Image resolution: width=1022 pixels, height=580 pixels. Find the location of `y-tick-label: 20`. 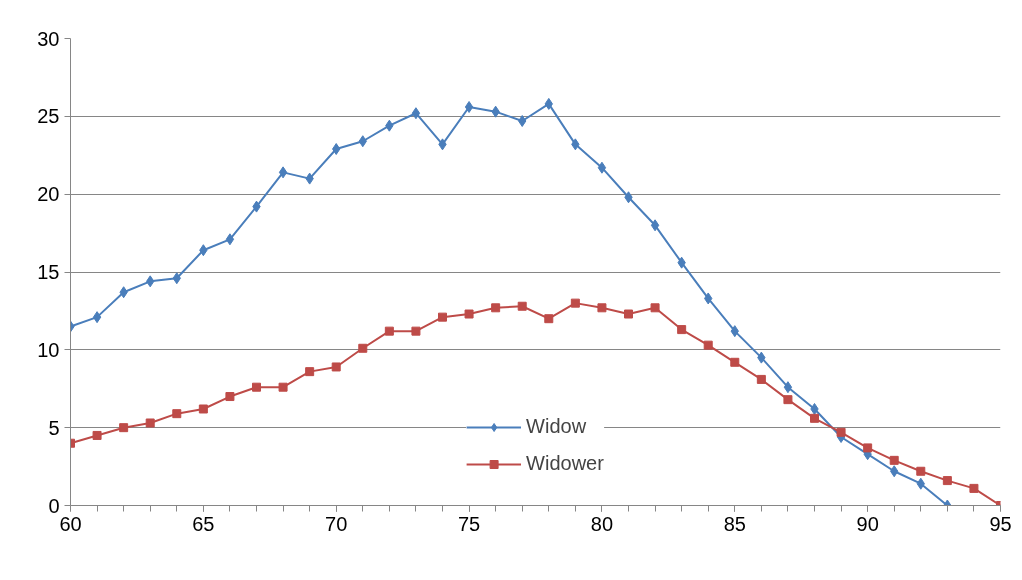

y-tick-label: 20 is located at coordinates (48, 194).